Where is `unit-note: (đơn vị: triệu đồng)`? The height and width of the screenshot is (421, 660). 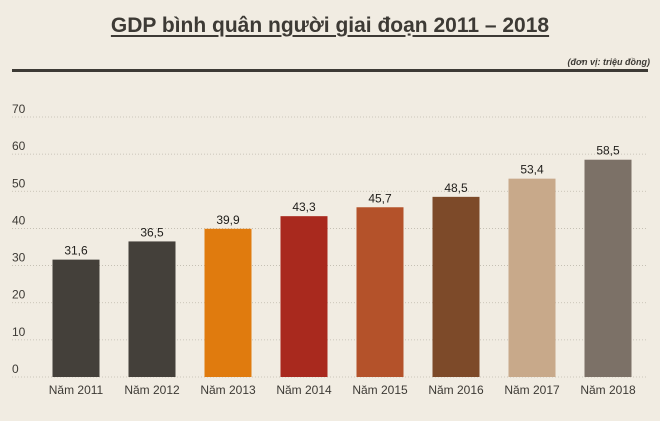
unit-note: (đơn vị: triệu đồng) is located at coordinates (608, 62).